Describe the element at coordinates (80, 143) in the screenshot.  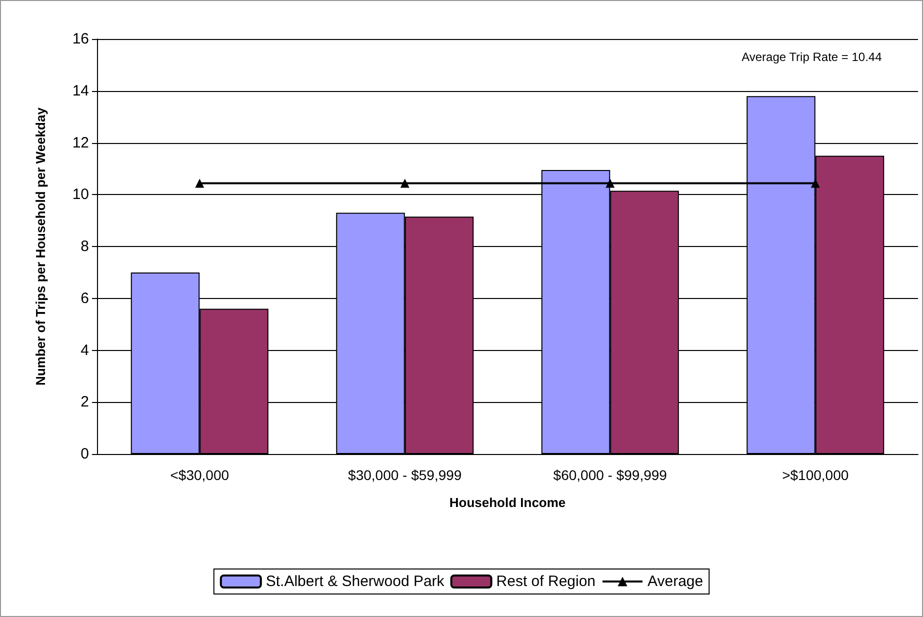
I see `y-tick-label: 12` at that location.